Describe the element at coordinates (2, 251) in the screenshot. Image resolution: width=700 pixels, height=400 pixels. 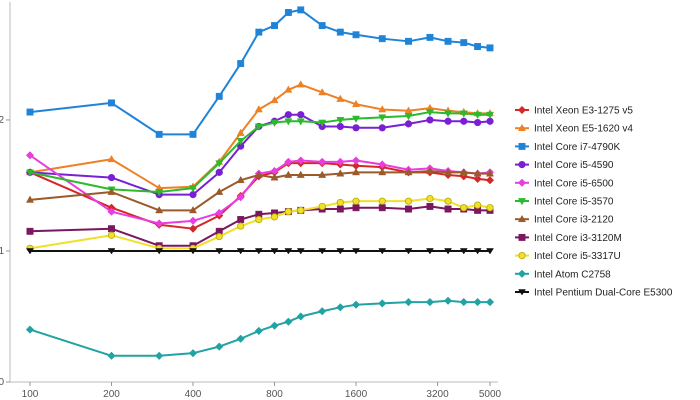
I see `y-tick-label: 1` at that location.